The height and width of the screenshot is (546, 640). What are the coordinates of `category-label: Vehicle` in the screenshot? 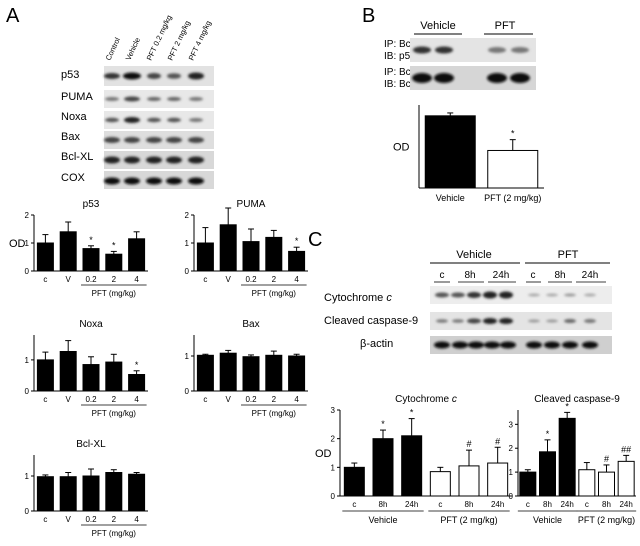 It's located at (450, 198).